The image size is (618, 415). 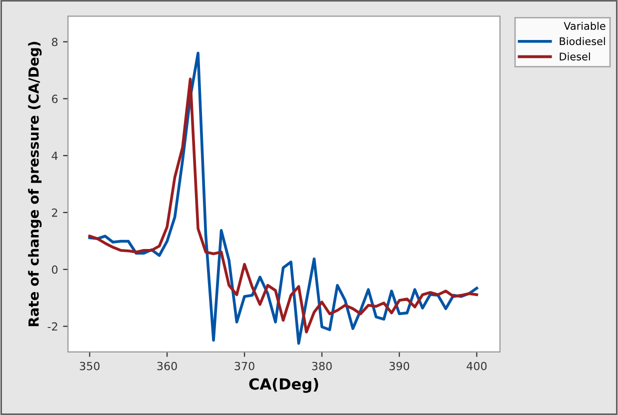 What do you see at coordinates (55, 42) in the screenshot?
I see `y-tick-label: 8` at bounding box center [55, 42].